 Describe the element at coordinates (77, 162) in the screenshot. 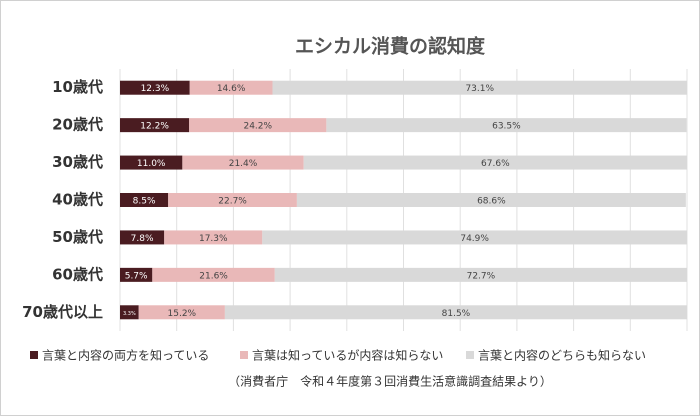

I see `y-tick-label: 30歳代` at that location.